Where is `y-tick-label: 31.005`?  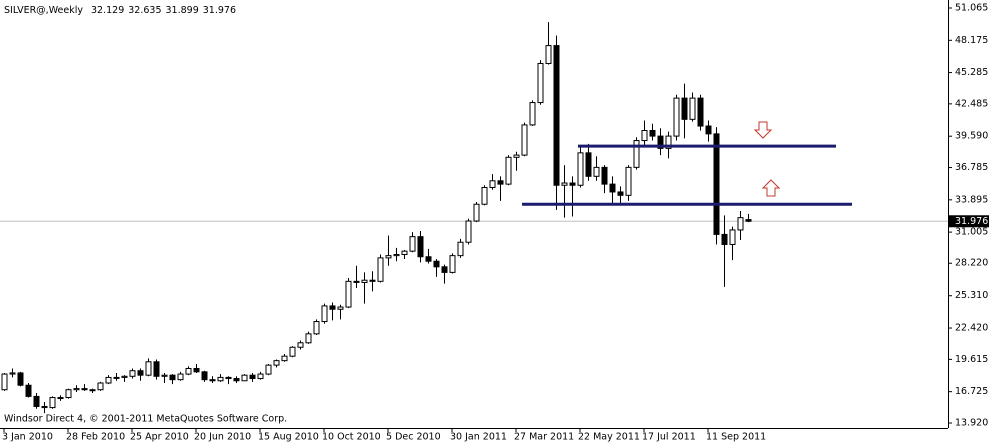 y-tick-label: 31.005 is located at coordinates (971, 232).